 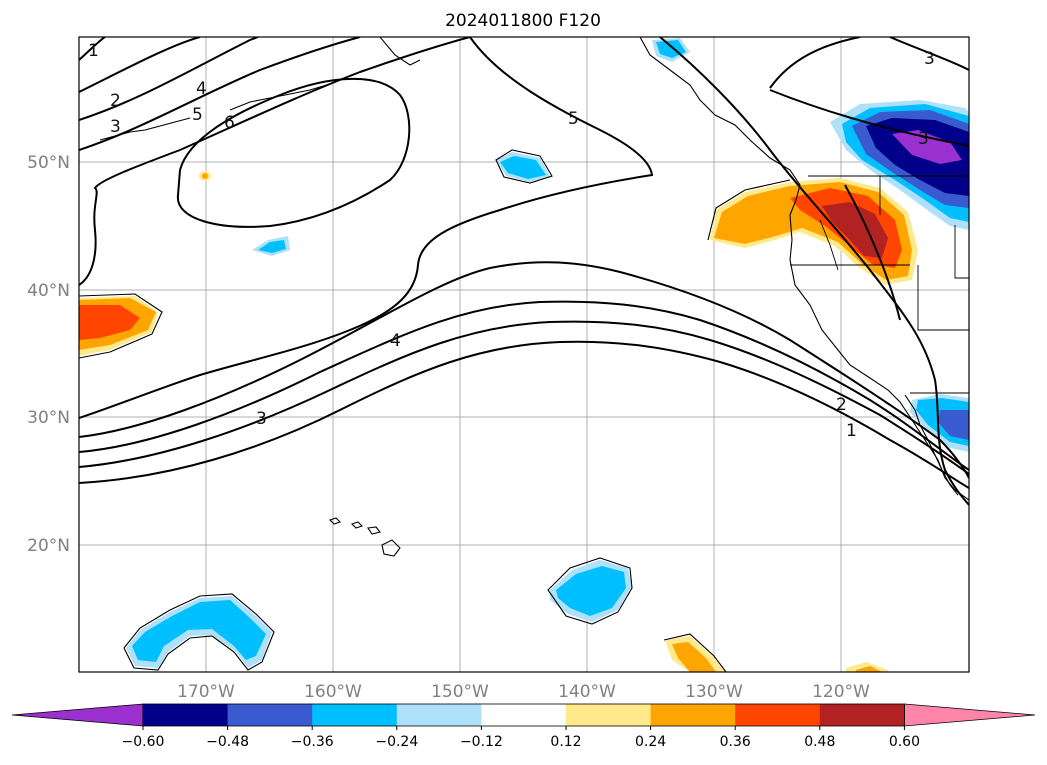 I want to click on lat-label: 50°N, so click(x=48, y=163).